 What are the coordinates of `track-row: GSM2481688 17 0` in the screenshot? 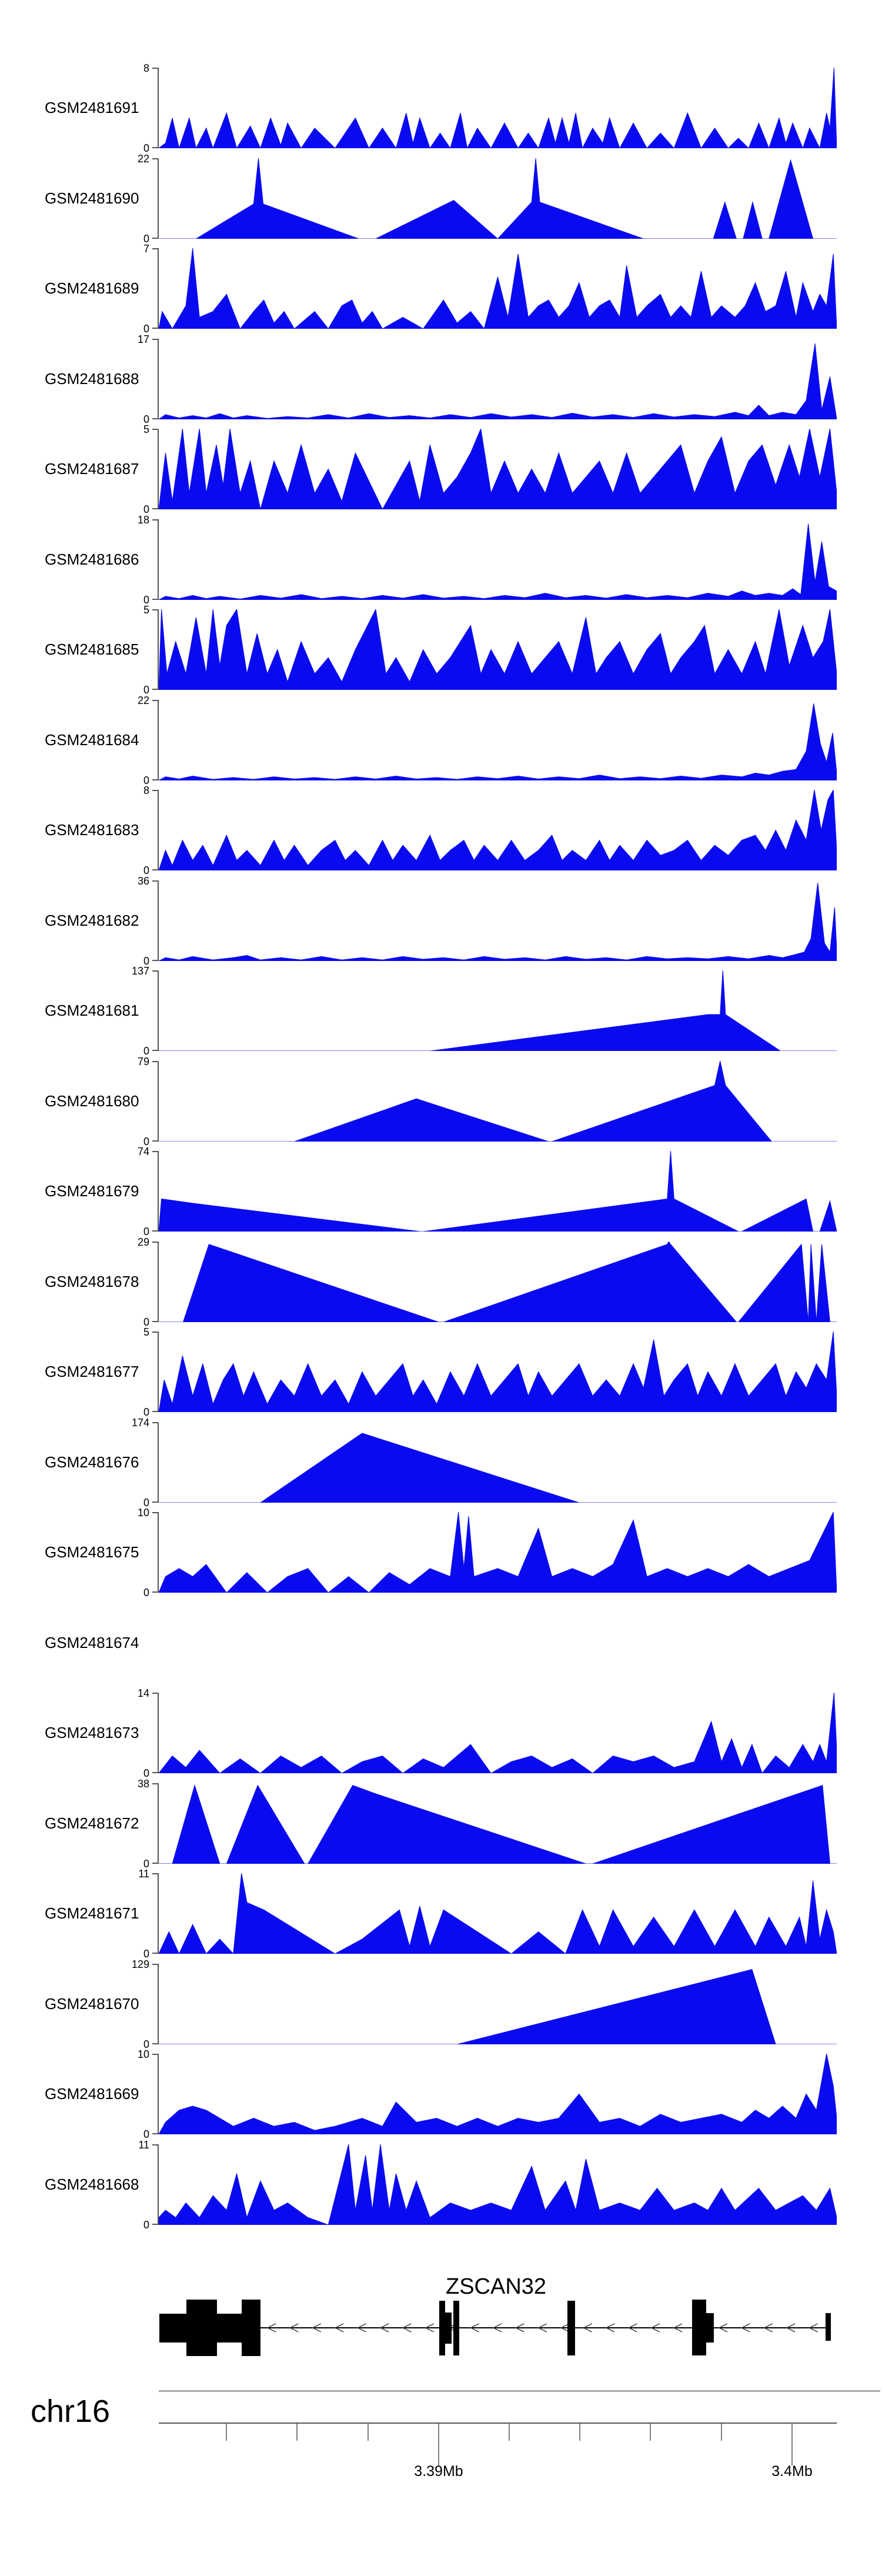 It's located at (441, 379).